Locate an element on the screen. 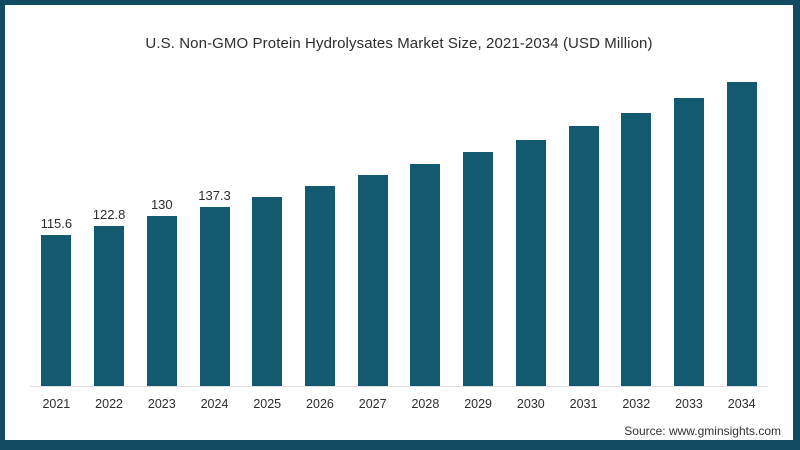 This screenshot has height=450, width=800. bar-slot: 115.6 is located at coordinates (56, 233).